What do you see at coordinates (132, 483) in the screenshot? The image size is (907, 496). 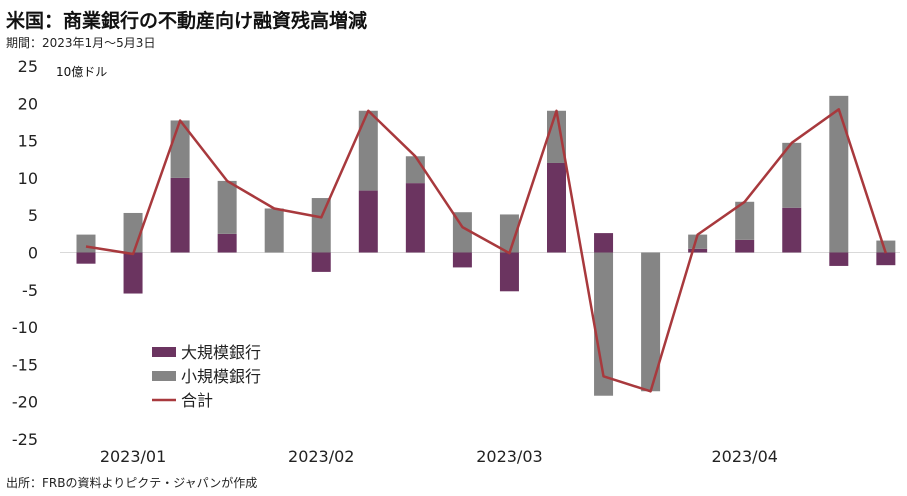 I see `source-note: 出所：FRBの資料よりピクテ・ジャパンが作成` at bounding box center [132, 483].